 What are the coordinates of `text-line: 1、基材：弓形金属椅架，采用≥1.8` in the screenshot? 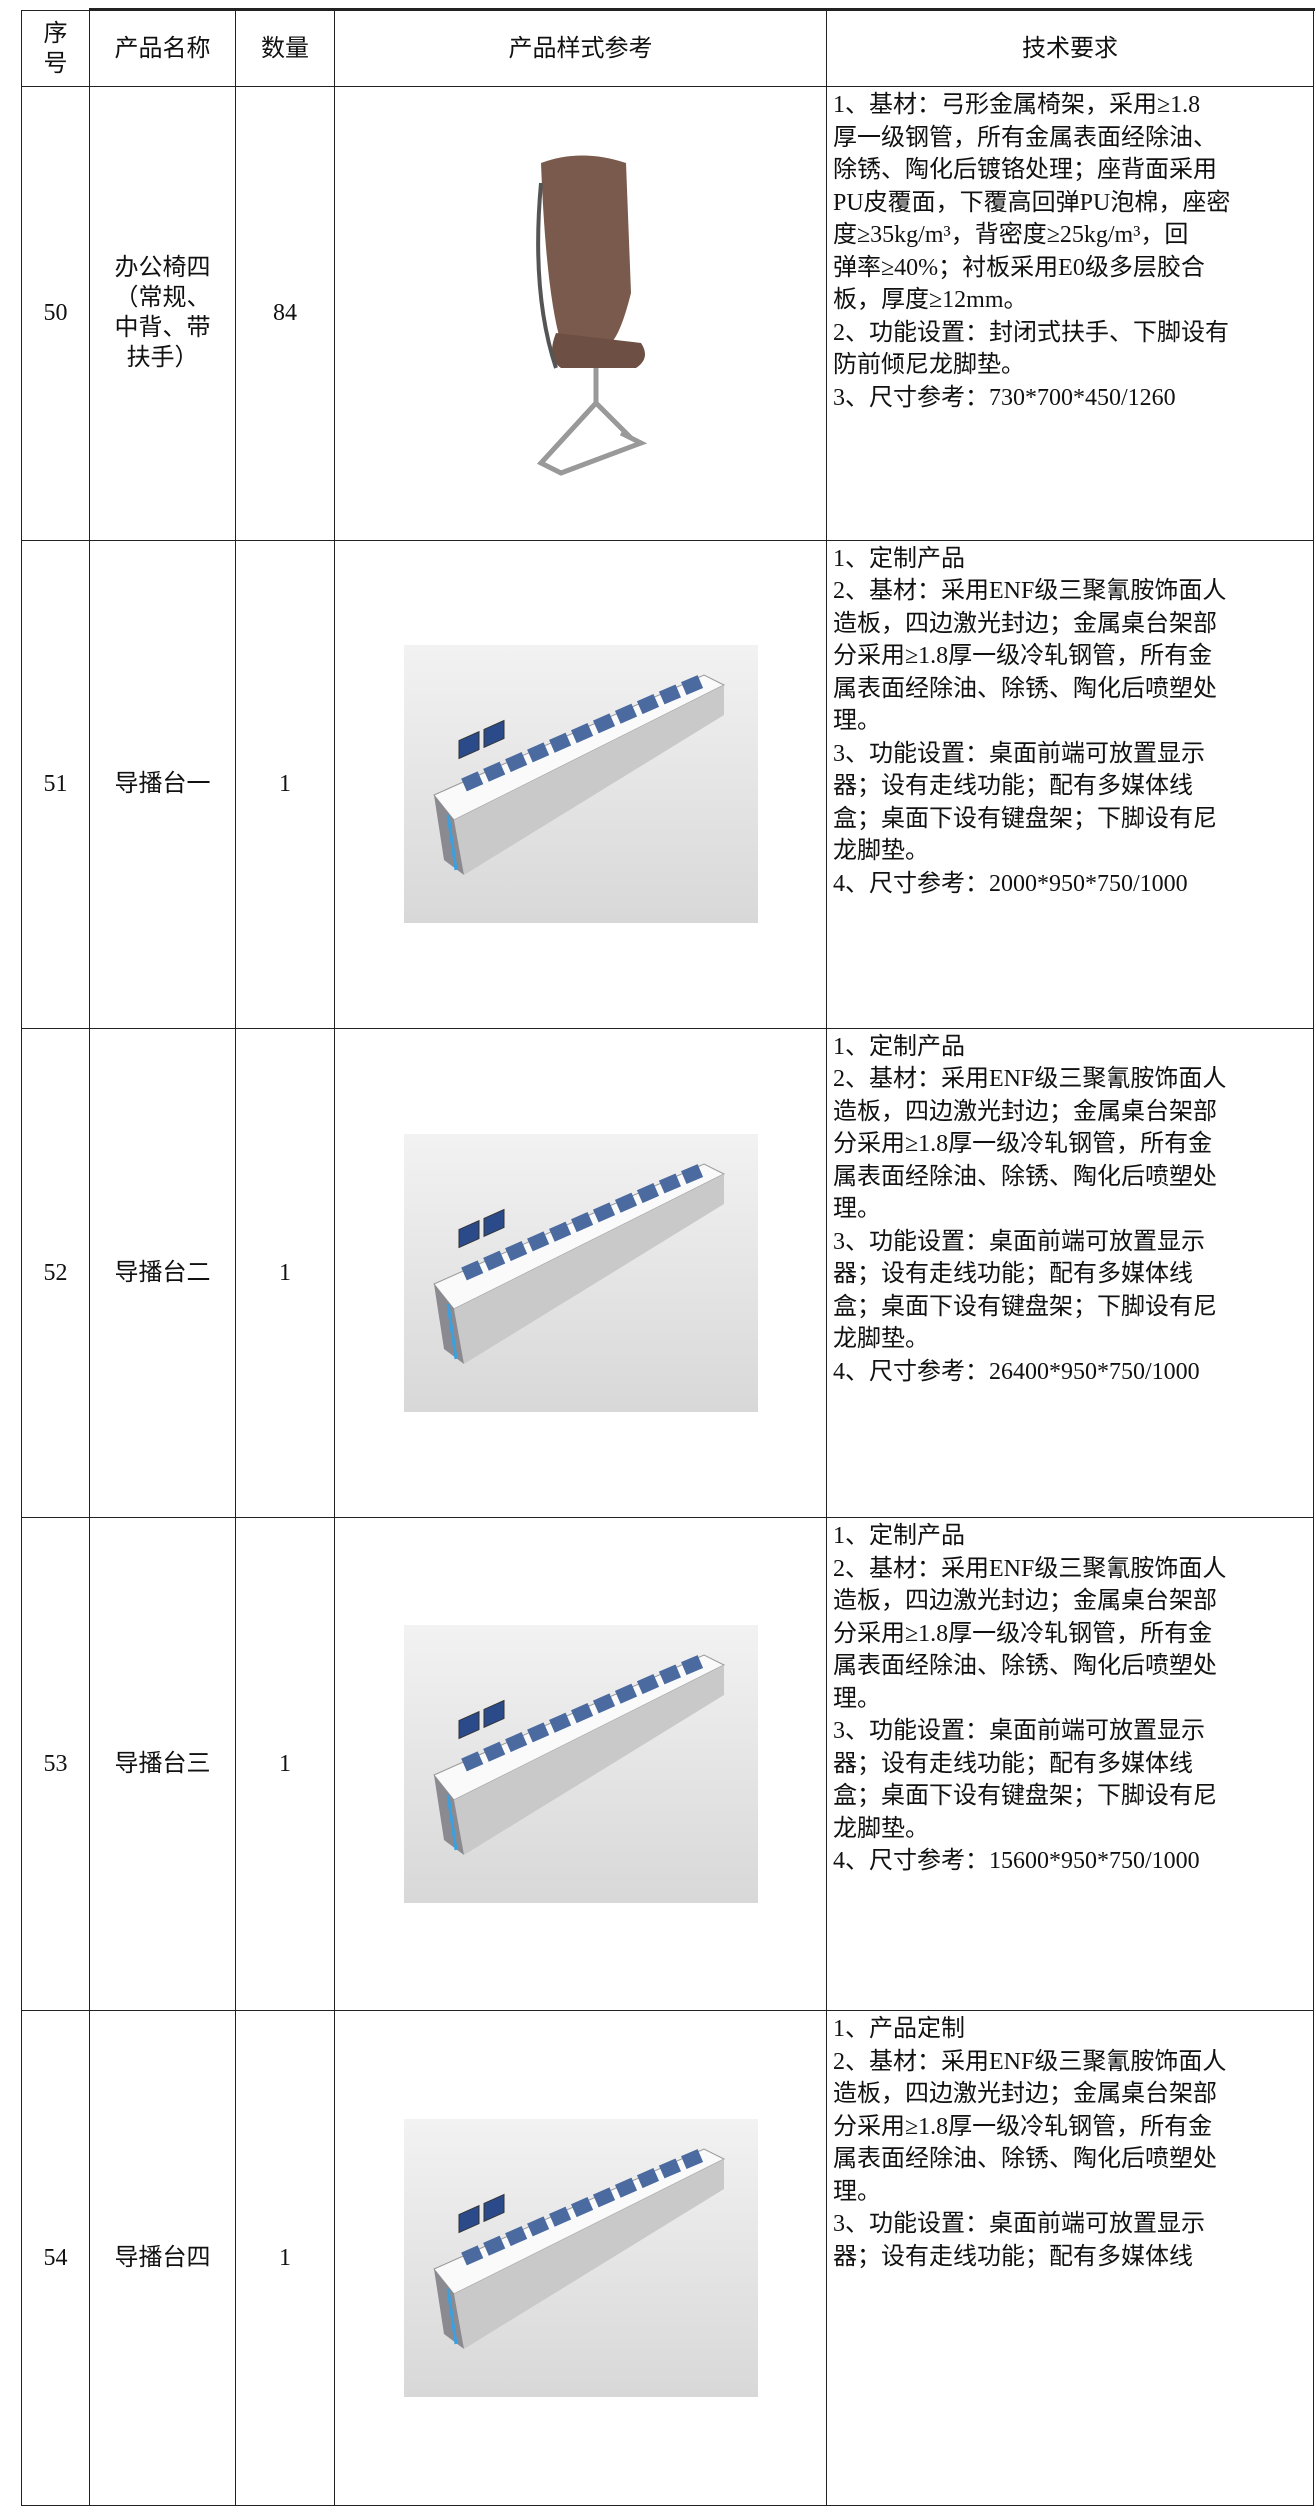 It's located at (1017, 105).